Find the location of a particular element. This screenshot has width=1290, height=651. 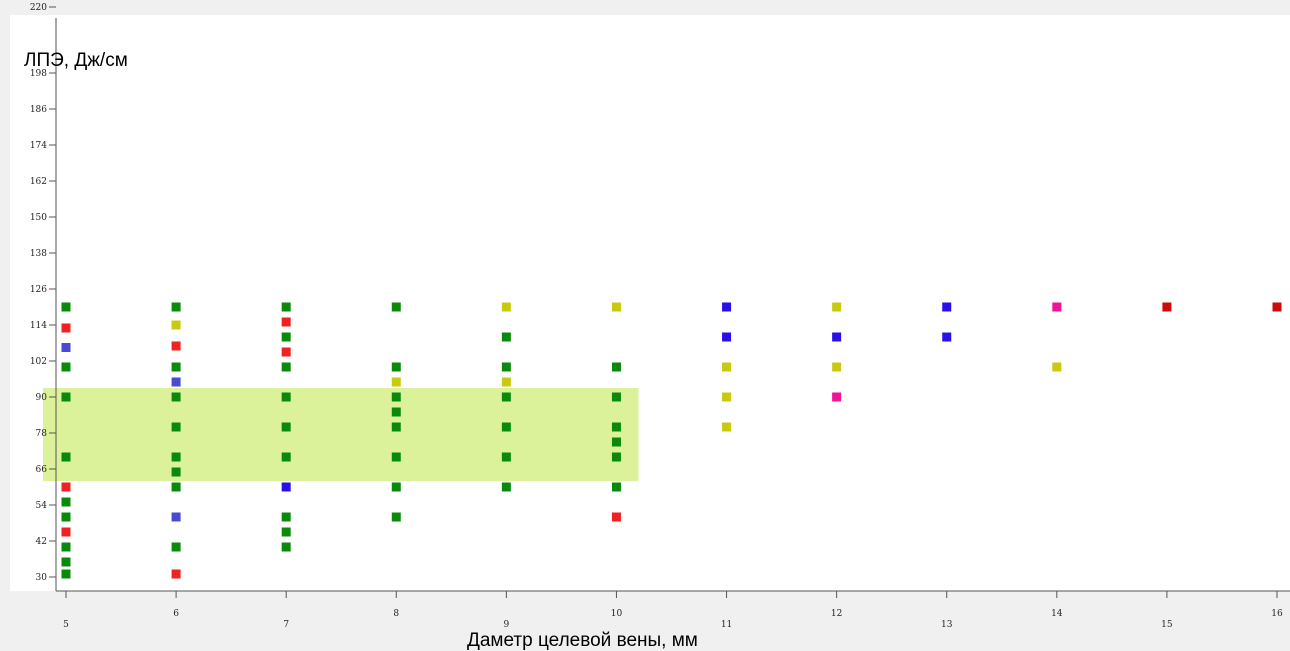

y-tick-label: 114 is located at coordinates (38, 326).